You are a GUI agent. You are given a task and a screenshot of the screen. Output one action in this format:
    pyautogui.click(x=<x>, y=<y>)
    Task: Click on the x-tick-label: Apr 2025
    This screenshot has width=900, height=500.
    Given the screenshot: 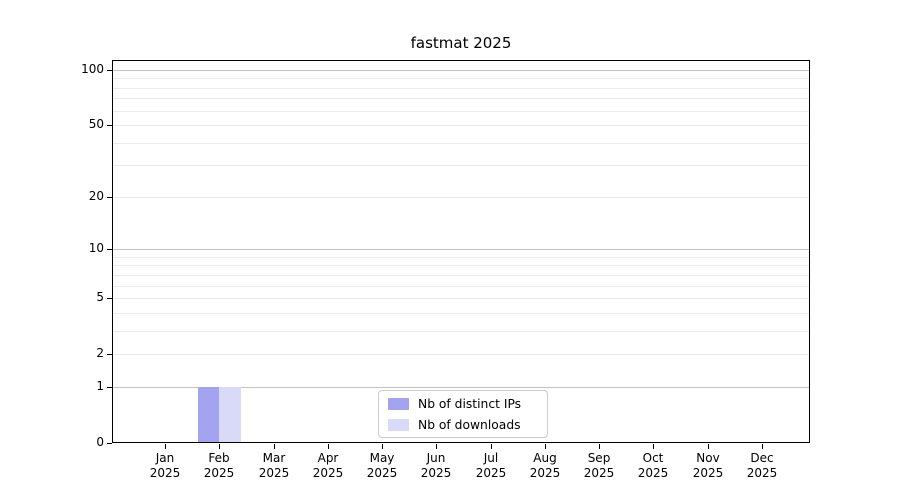 What is the action you would take?
    pyautogui.click(x=328, y=465)
    